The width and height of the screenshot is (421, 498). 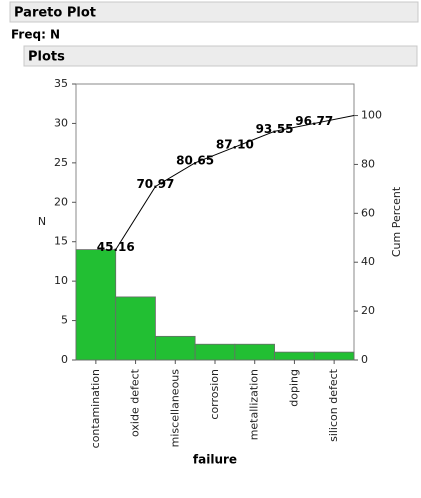 What do you see at coordinates (235, 145) in the screenshot?
I see `value-label: 87.10` at bounding box center [235, 145].